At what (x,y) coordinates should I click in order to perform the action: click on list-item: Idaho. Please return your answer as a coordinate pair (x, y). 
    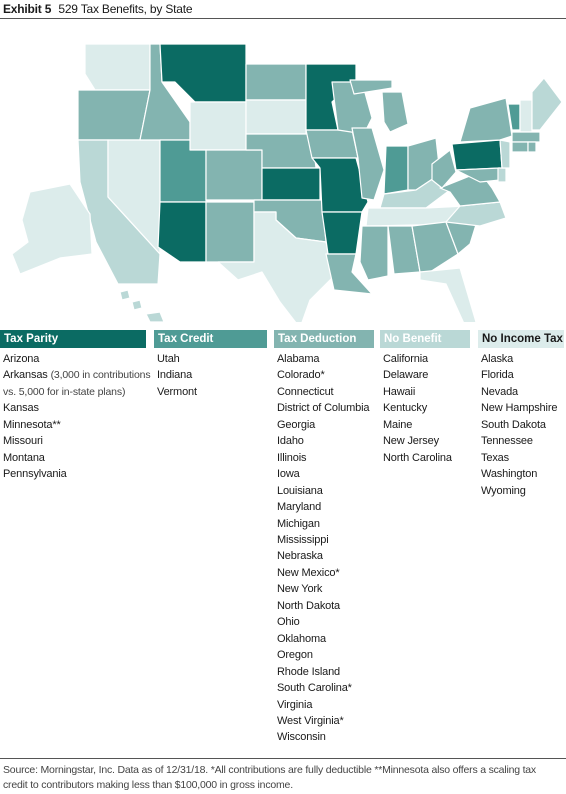
    Looking at the image, I should click on (290, 441).